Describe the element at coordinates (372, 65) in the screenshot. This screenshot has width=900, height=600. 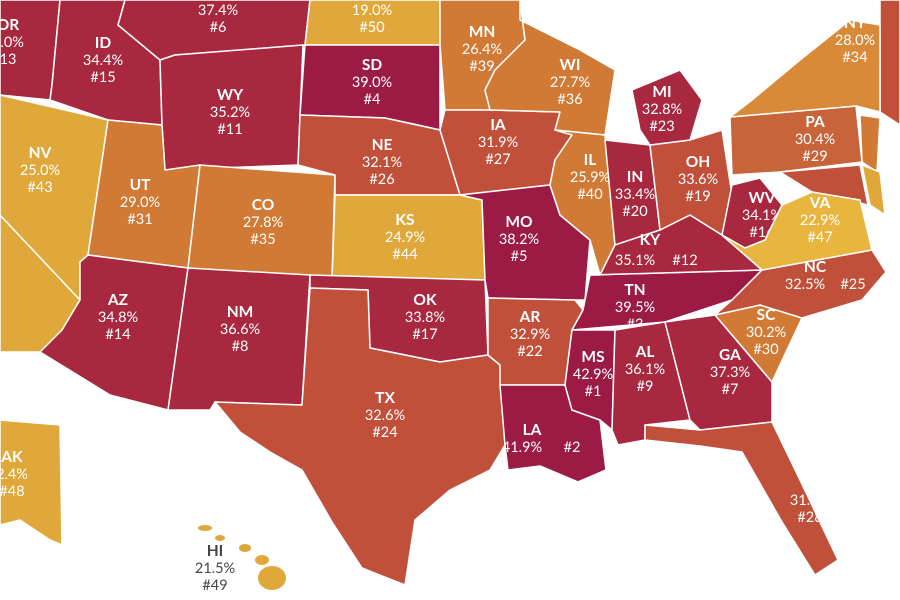
I see `state-abbr: SD` at that location.